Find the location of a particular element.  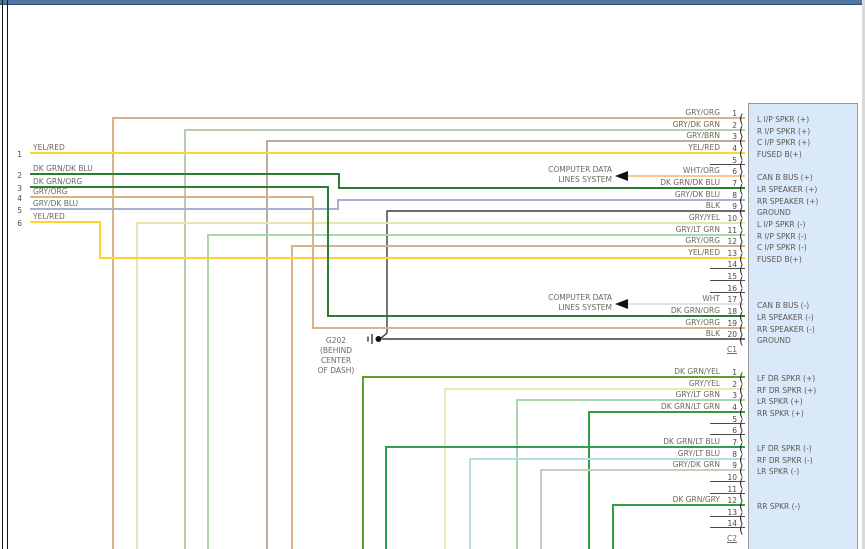

pin-wire-color-label: WHT/ORG is located at coordinates (701, 170).